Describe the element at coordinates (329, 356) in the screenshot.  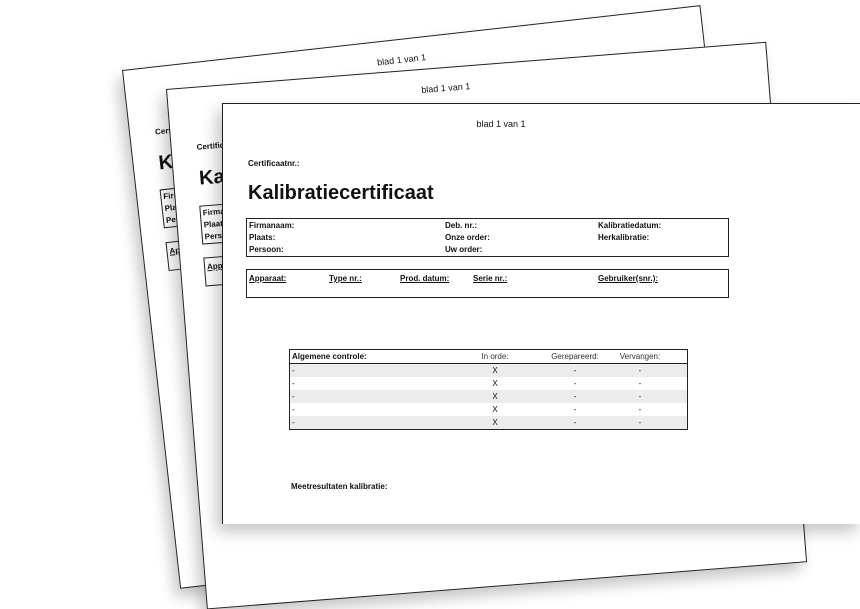
I see `column-header: Algemene controle:` at that location.